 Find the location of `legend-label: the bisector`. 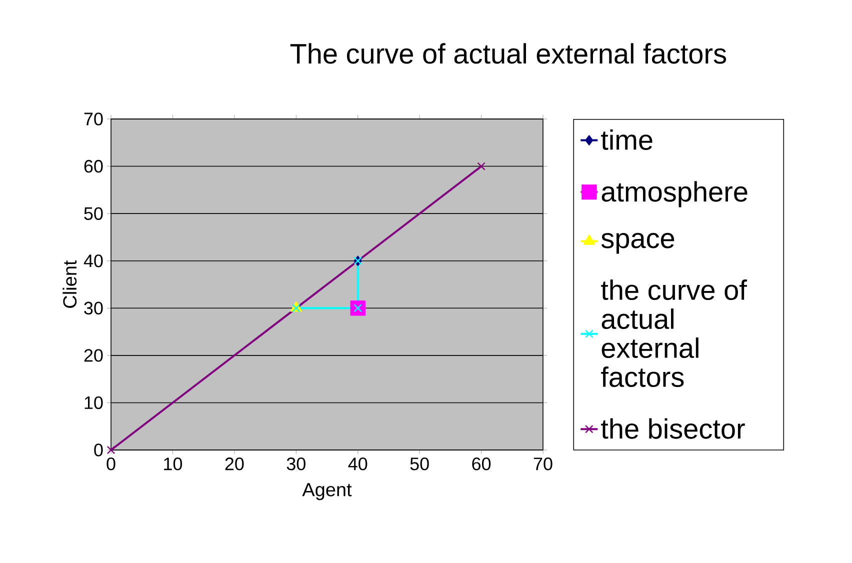

legend-label: the bisector is located at coordinates (673, 428).